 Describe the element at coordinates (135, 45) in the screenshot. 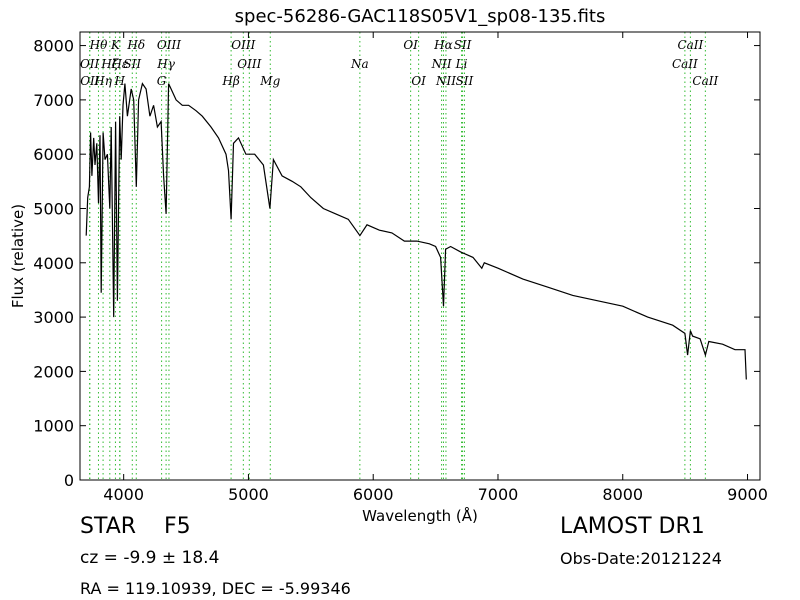

I see `line-label-9: Hδ` at that location.